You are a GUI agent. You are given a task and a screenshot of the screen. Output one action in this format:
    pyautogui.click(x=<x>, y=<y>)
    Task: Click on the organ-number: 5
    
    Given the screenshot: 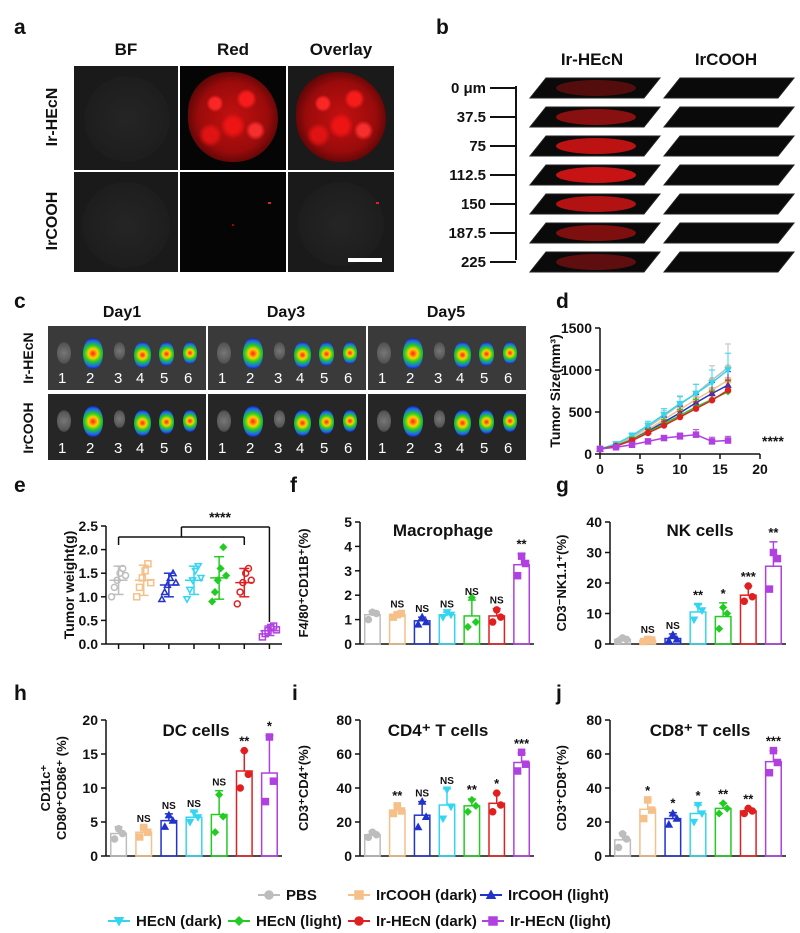 What is the action you would take?
    pyautogui.click(x=324, y=448)
    